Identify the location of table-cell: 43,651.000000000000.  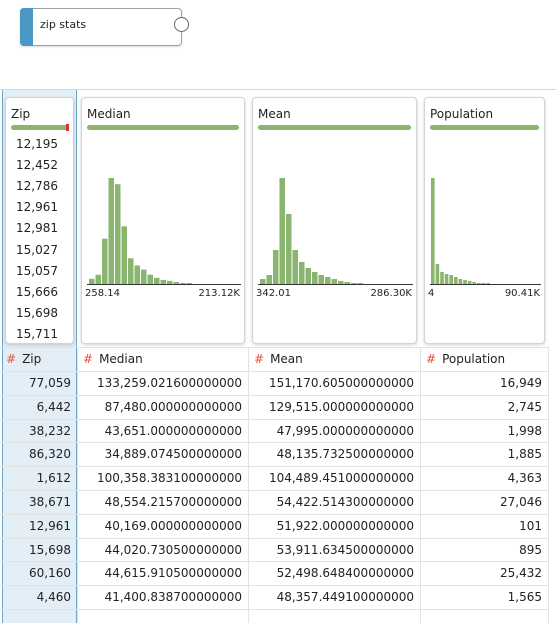
(173, 430).